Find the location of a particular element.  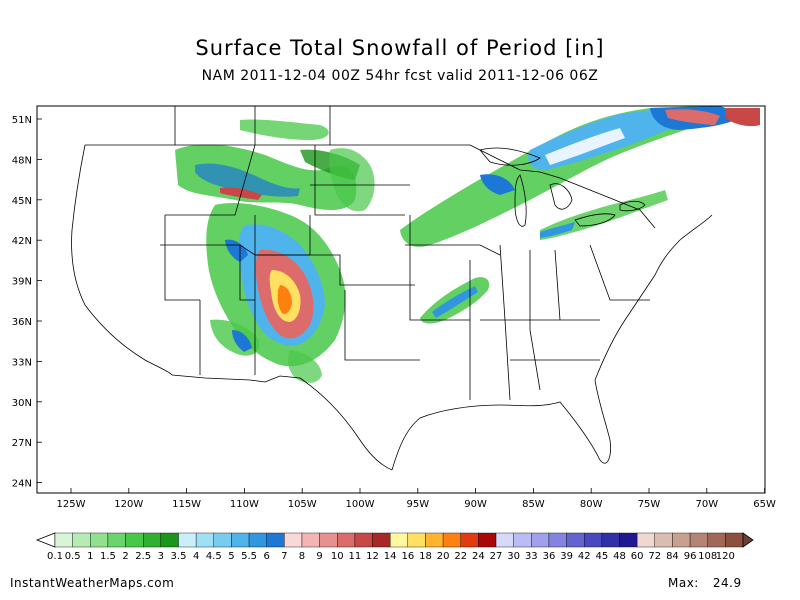

legend-label: 7 is located at coordinates (284, 556).